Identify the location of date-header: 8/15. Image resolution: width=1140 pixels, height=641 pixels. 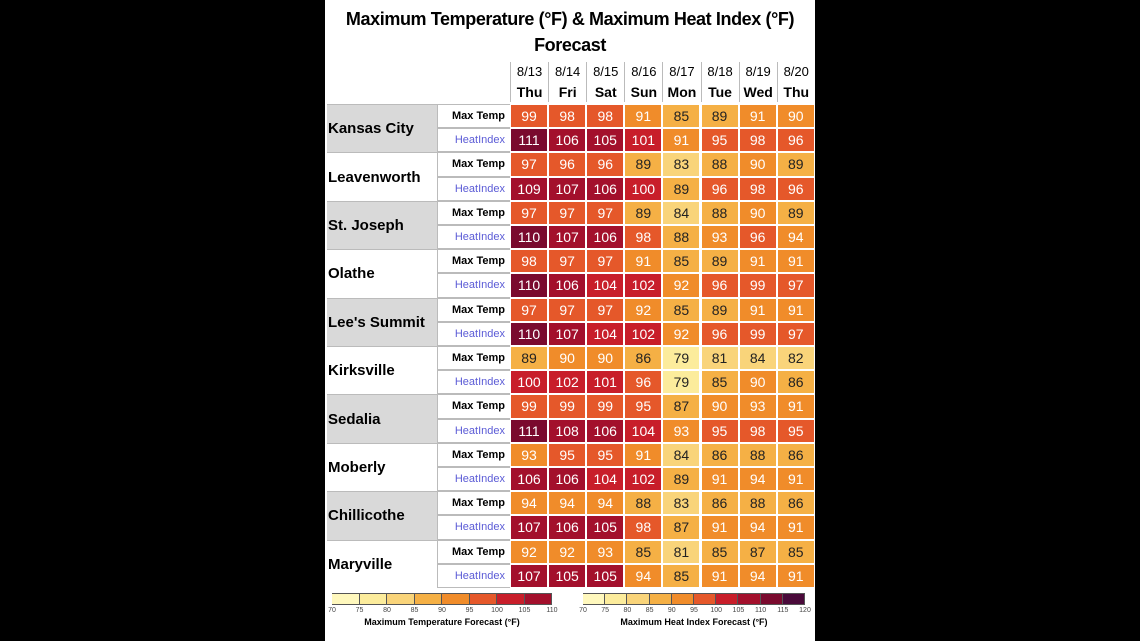
(605, 72).